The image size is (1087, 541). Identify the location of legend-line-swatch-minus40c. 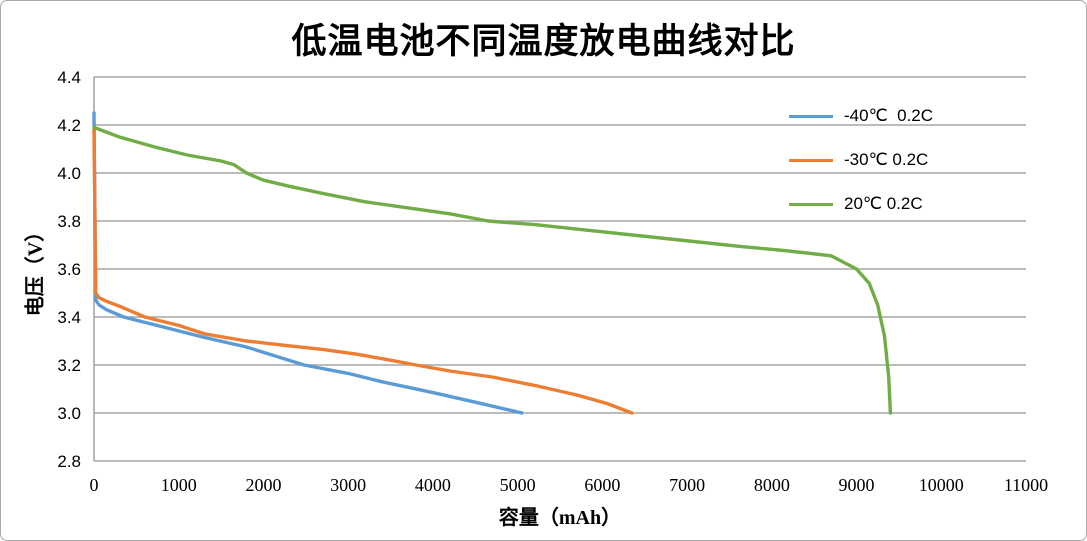
(811, 116).